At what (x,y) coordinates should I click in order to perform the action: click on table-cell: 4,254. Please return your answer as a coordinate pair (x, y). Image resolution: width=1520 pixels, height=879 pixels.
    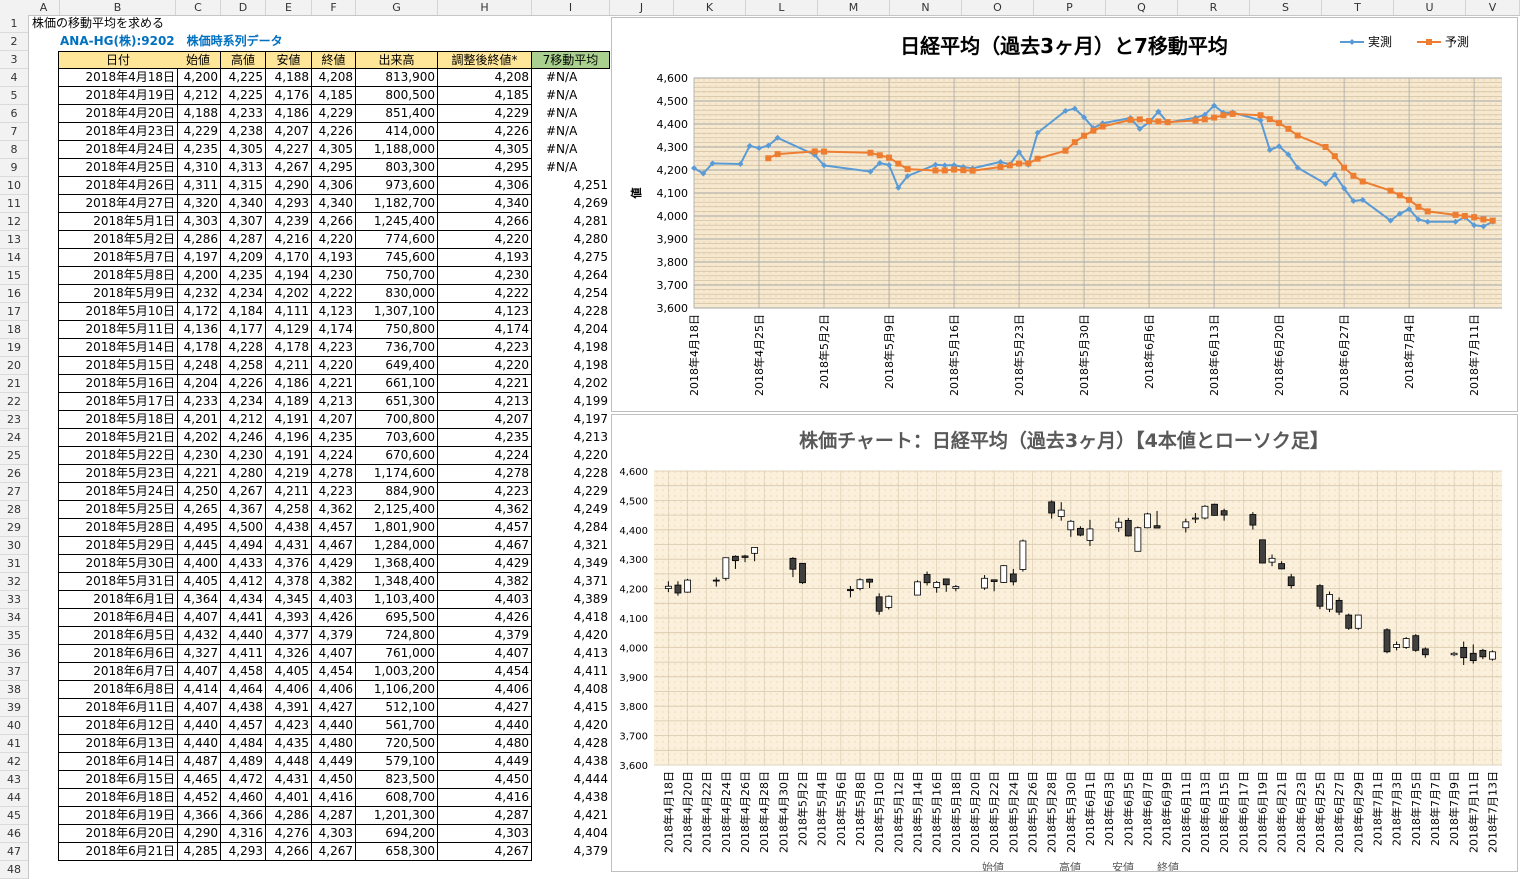
    Looking at the image, I should click on (590, 293).